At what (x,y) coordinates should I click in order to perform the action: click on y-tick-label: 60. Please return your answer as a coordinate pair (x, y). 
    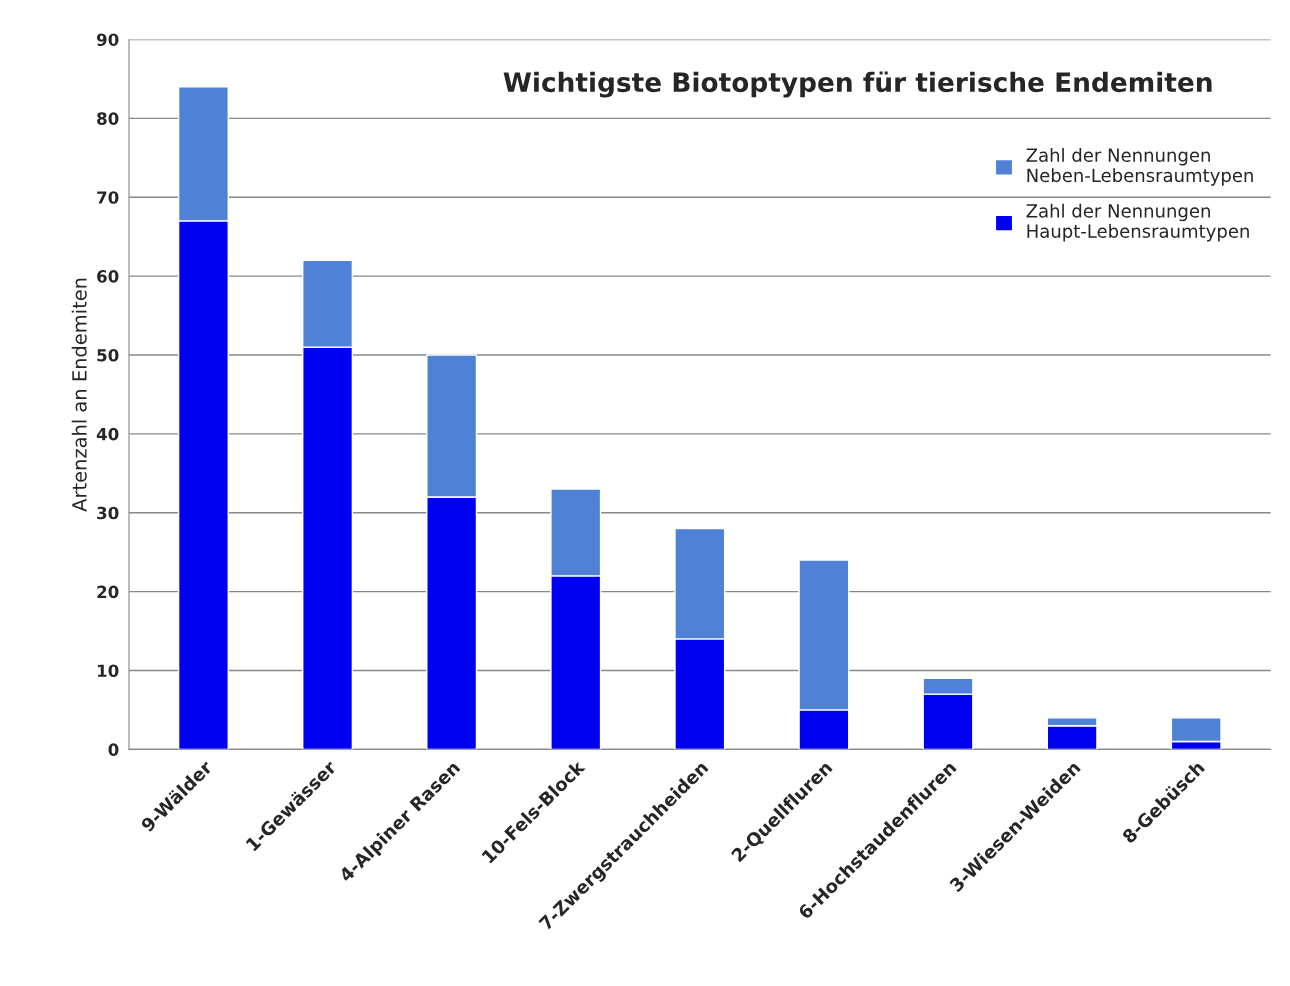
    Looking at the image, I should click on (108, 276).